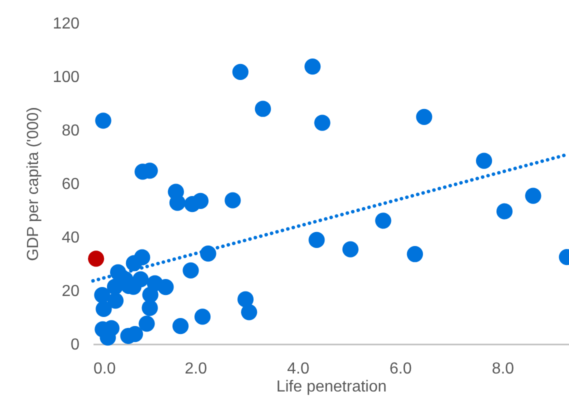  I want to click on y-tick-label: 40, so click(71, 238).